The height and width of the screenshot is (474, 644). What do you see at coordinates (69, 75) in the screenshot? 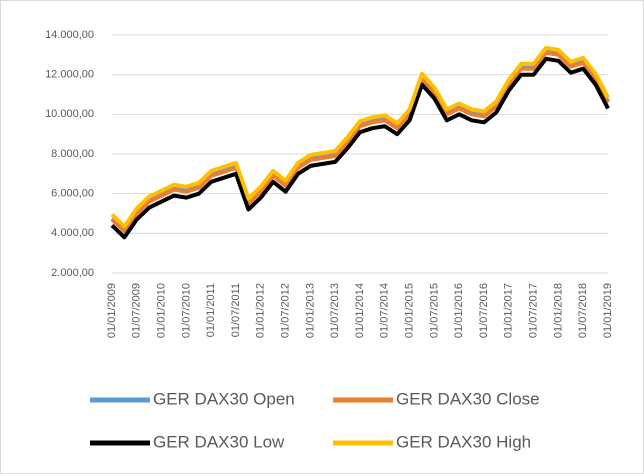
I see `y-tick-label: 12.000,00` at bounding box center [69, 75].